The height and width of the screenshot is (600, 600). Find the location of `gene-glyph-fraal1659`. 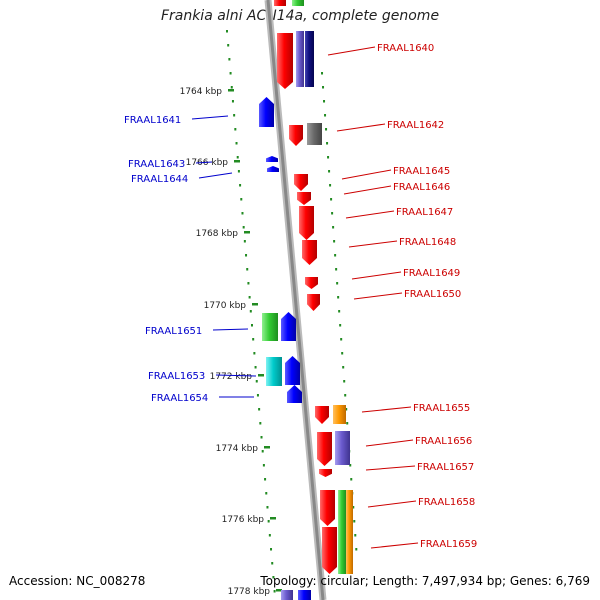

gene-glyph-fraal1659 is located at coordinates (329, 550).